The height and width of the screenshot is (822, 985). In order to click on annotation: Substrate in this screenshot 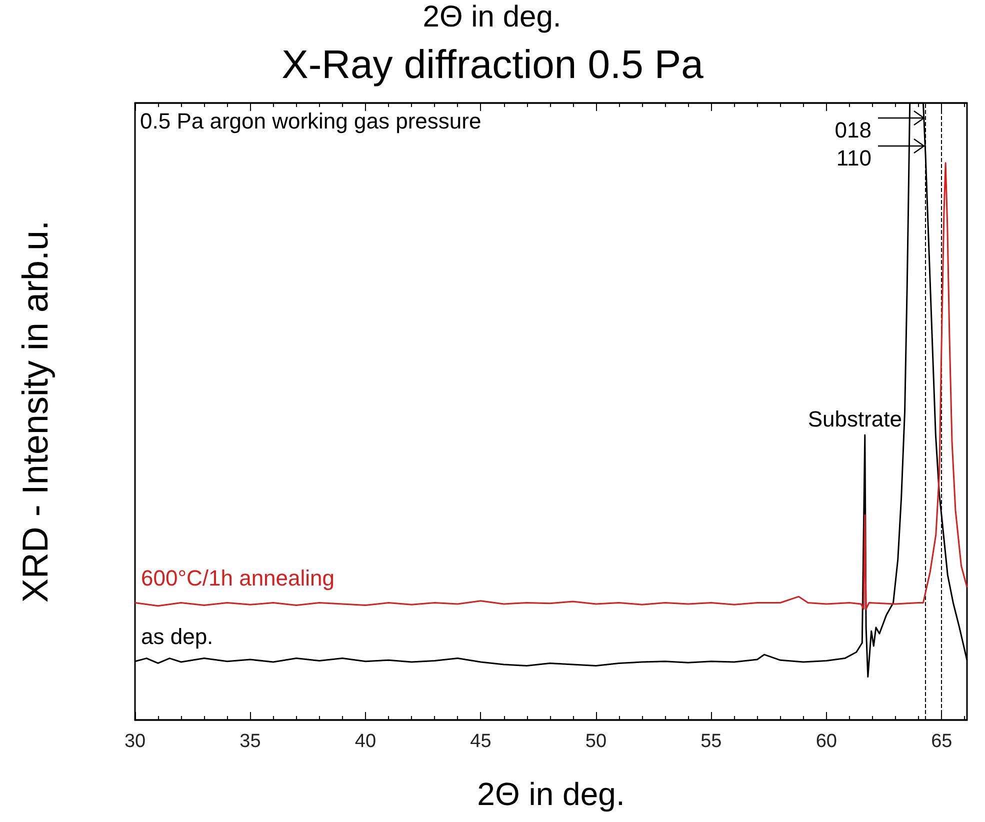, I will do `click(855, 419)`.